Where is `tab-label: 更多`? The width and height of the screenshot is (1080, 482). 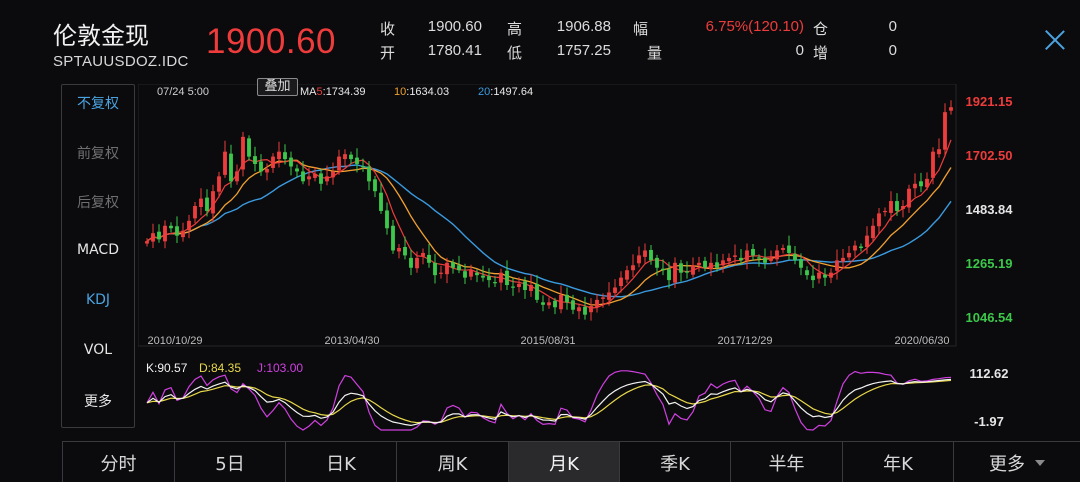 tab-label: 更多 is located at coordinates (1007, 464).